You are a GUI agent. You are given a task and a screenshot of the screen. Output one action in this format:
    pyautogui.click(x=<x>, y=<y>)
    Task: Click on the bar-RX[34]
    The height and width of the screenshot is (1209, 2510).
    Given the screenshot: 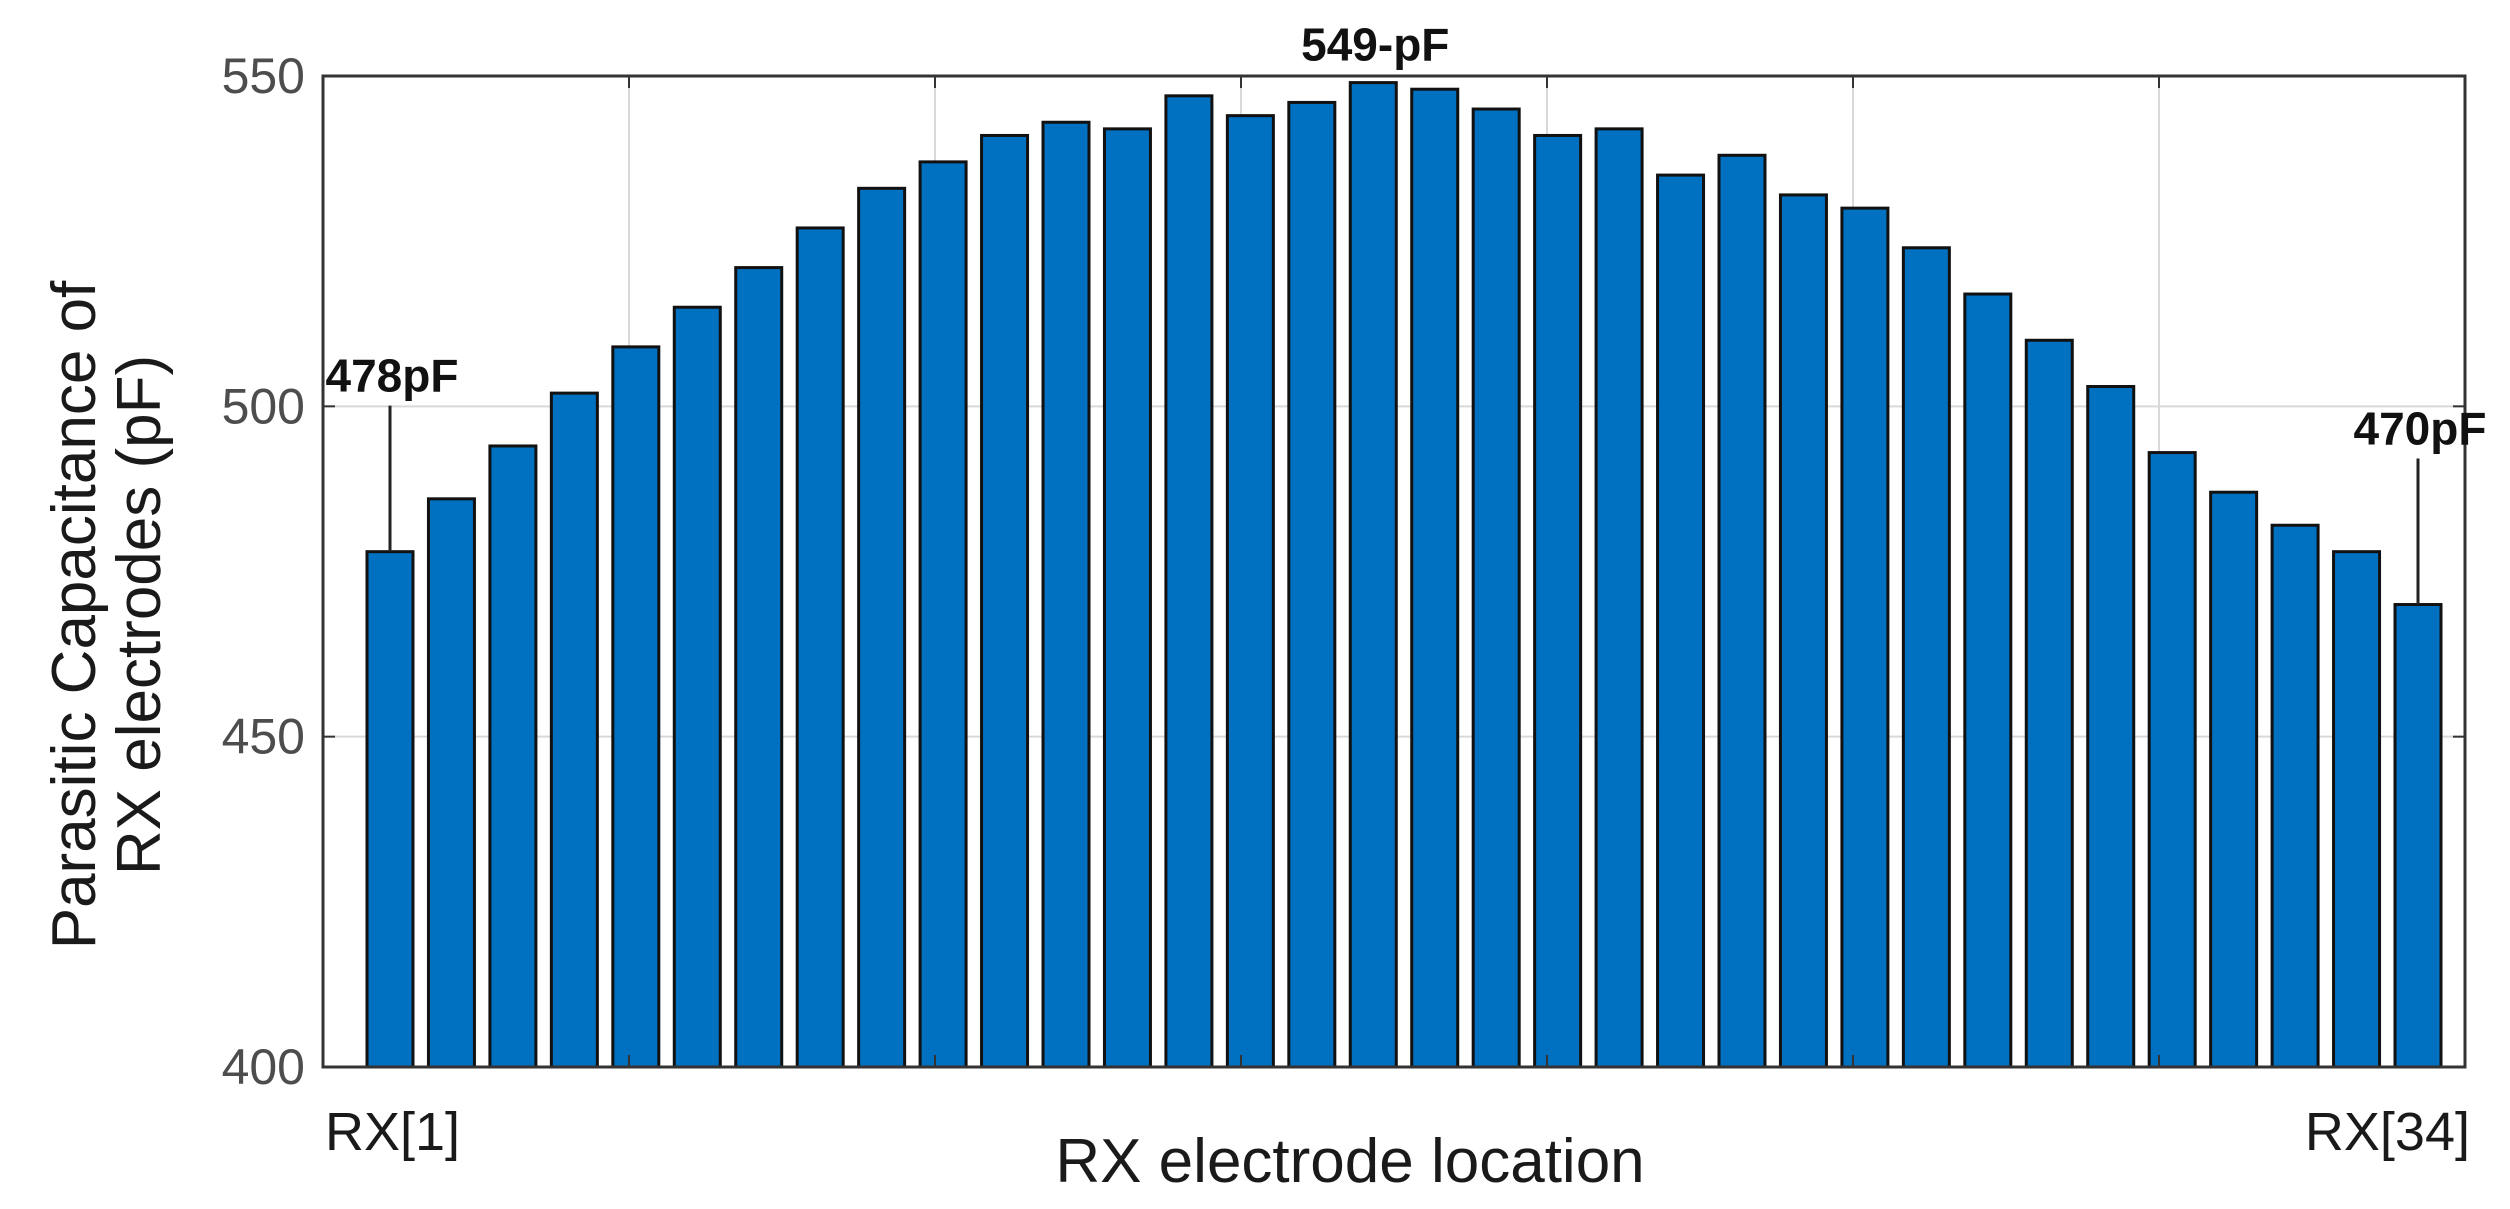 What is the action you would take?
    pyautogui.click(x=2418, y=836)
    